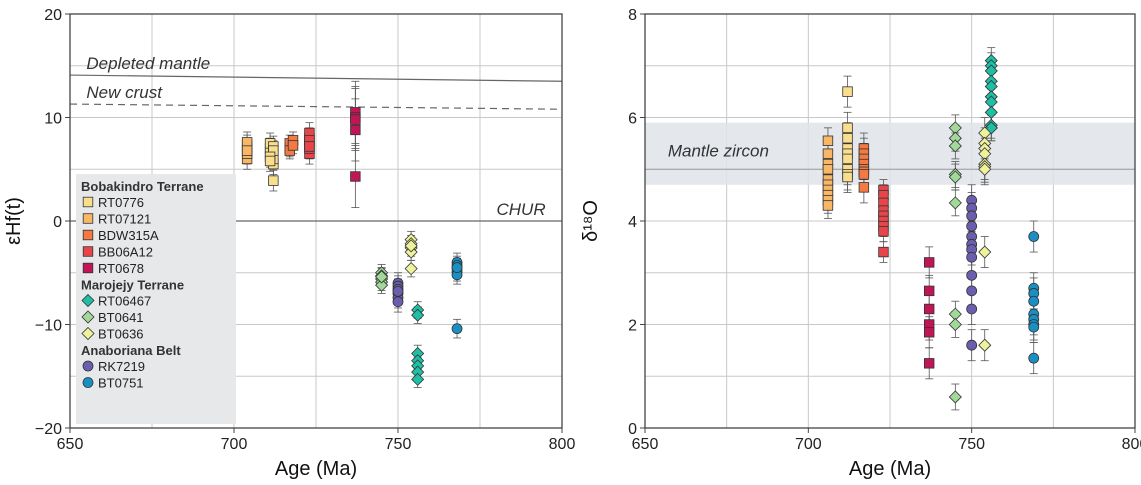  Describe the element at coordinates (355, 144) in the screenshot. I see `series-rt0678` at that location.